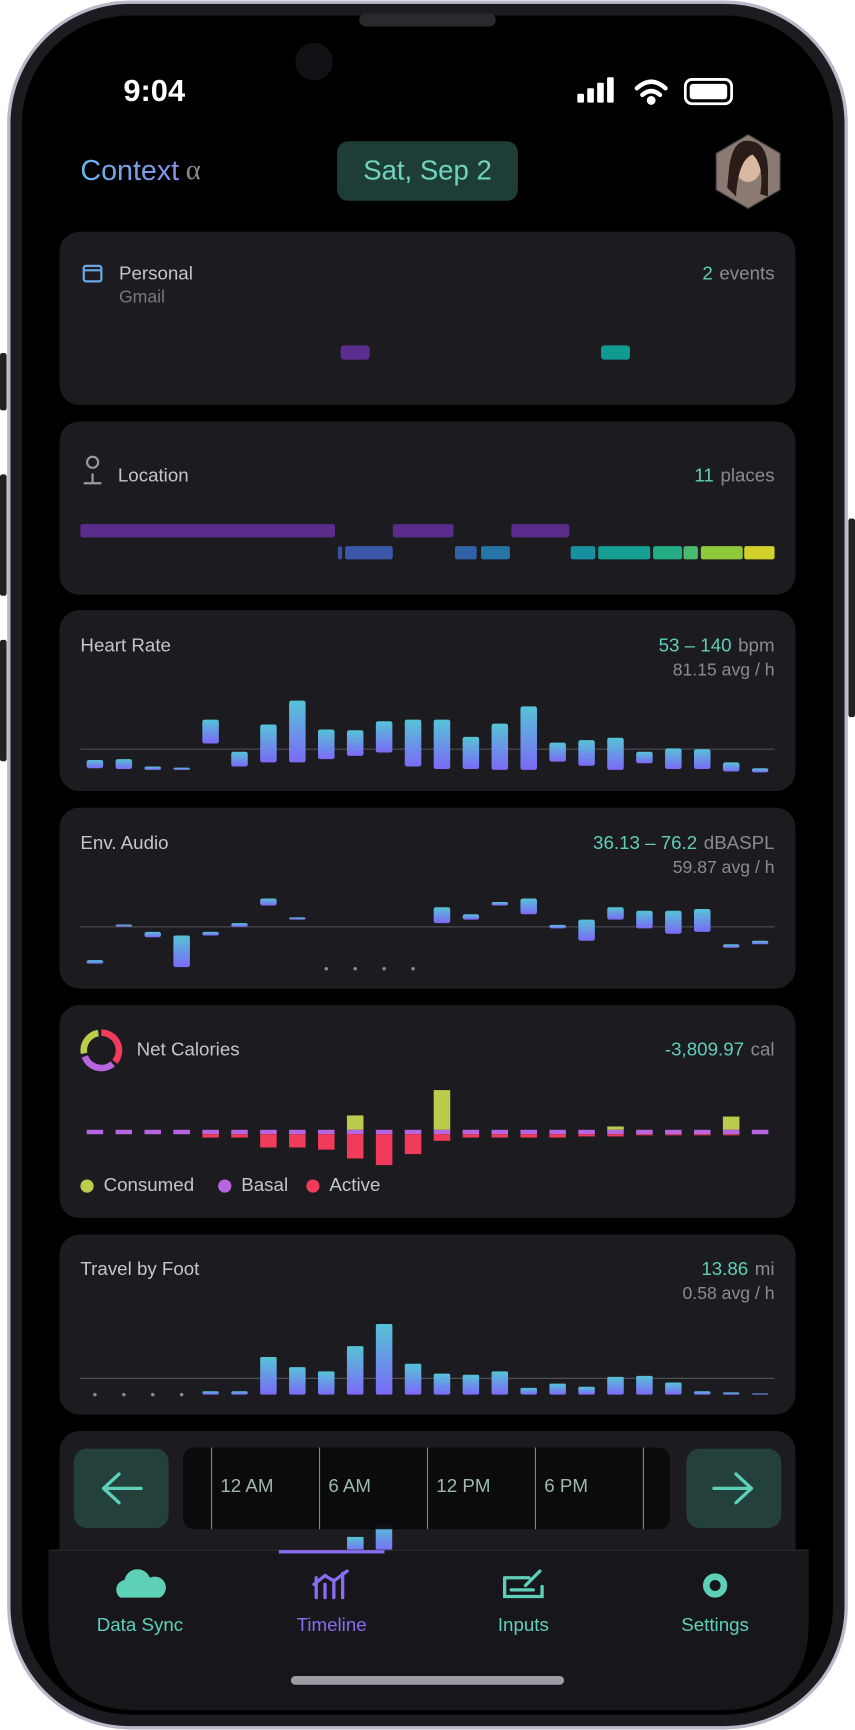 This screenshot has width=855, height=1730. What do you see at coordinates (140, 1624) in the screenshot?
I see `tab-label: Data Sync` at bounding box center [140, 1624].